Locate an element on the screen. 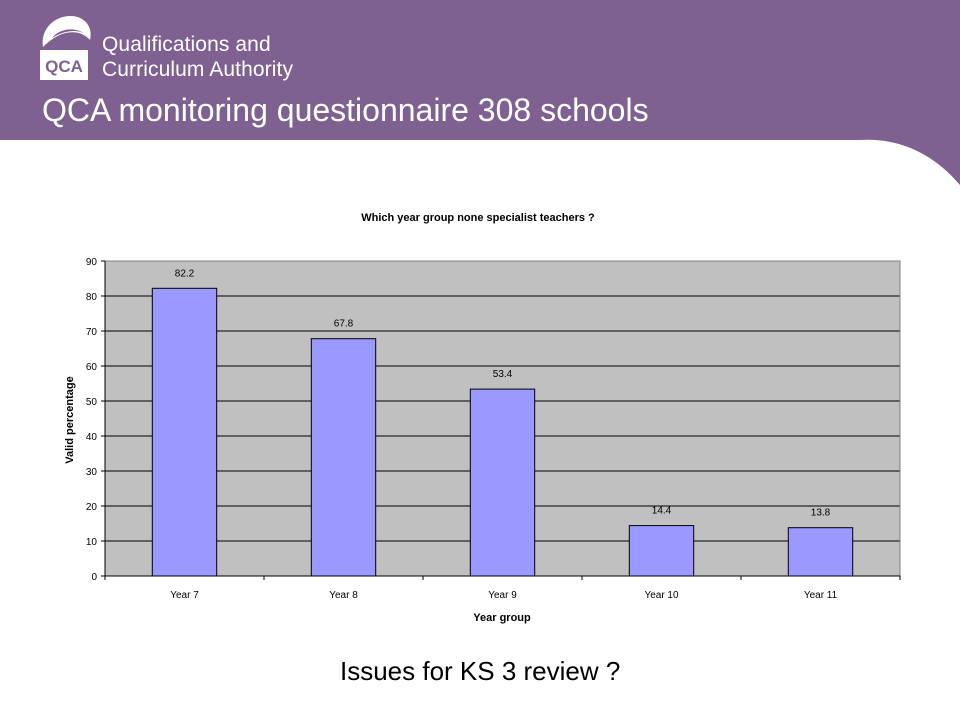 This screenshot has height=720, width=960. x-tick-label: Year 10 is located at coordinates (661, 595).